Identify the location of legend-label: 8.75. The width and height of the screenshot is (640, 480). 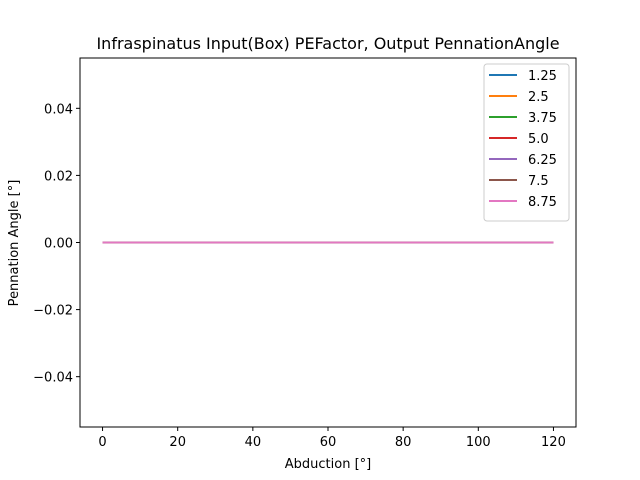
(542, 202).